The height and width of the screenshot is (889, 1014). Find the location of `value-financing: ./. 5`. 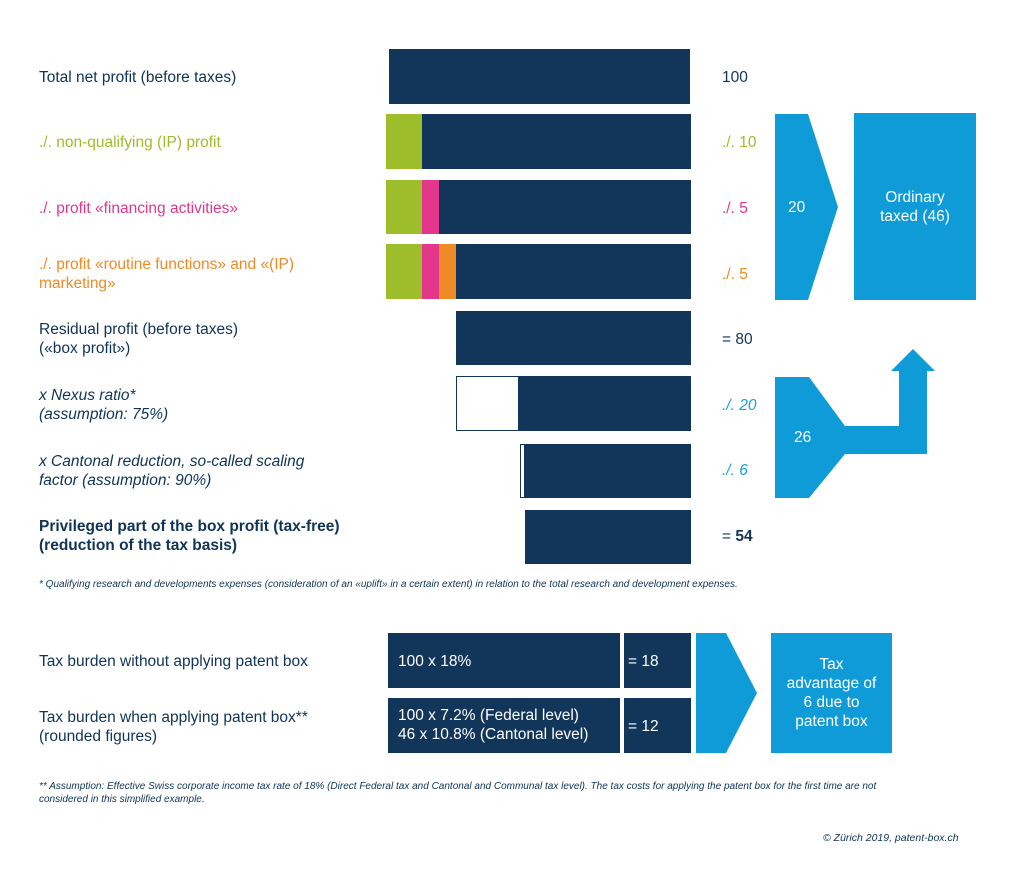

value-financing: ./. 5 is located at coordinates (735, 208).